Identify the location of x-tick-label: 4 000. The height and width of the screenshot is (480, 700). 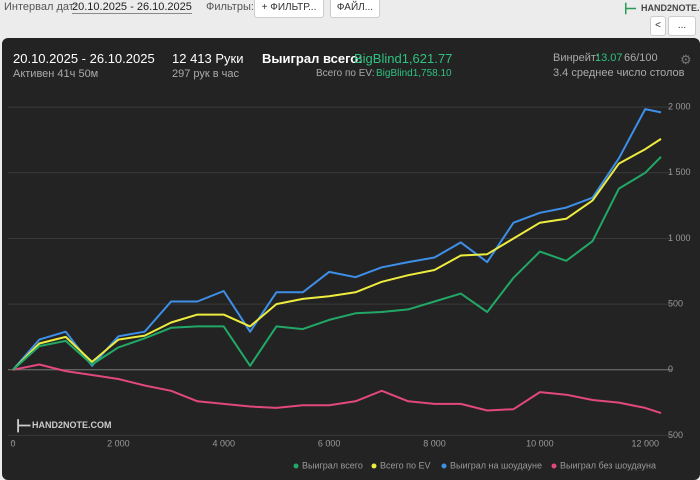
(223, 443).